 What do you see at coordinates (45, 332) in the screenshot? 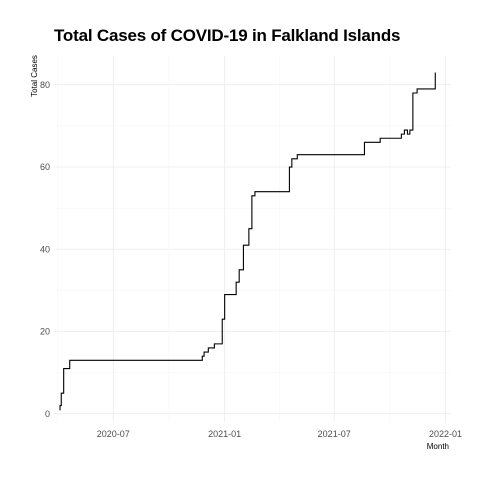
I see `y-tick-label: 20` at bounding box center [45, 332].